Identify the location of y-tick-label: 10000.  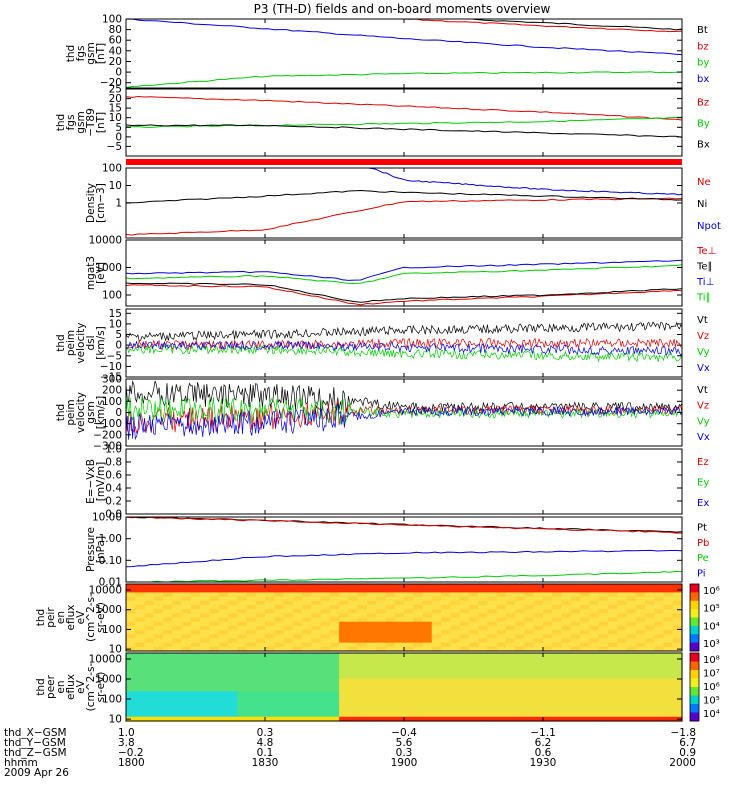
(105, 660).